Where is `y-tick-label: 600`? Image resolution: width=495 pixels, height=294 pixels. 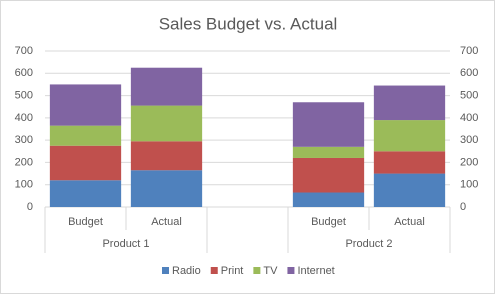
y-tick-label: 600 is located at coordinates (24, 73).